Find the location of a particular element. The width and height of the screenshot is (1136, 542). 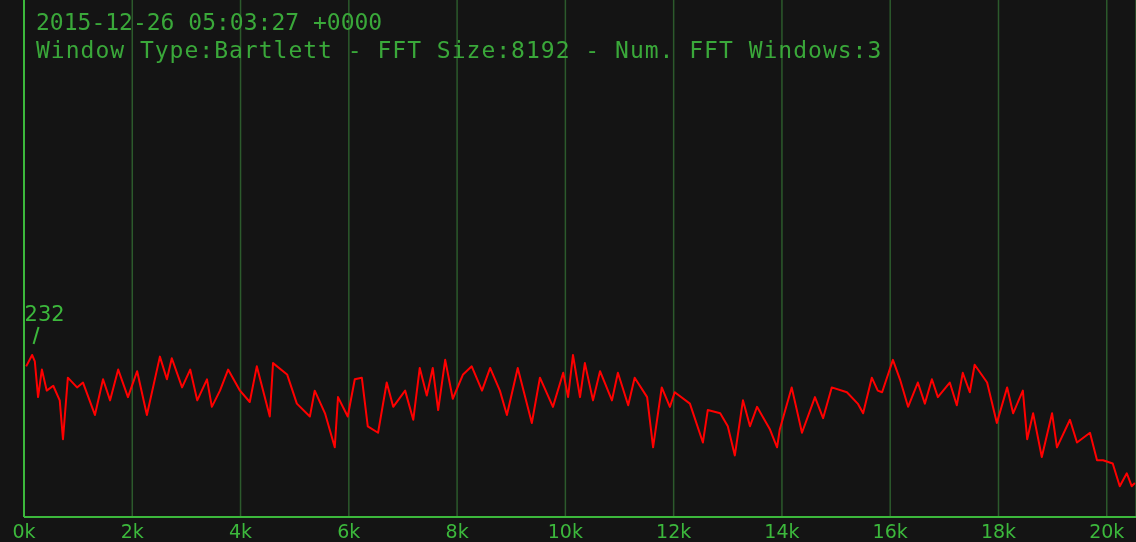

chart-subtitle: Window Type:Bartlett - FFT Size:8192 - Num. FFT Windows:3 is located at coordinates (459, 50).